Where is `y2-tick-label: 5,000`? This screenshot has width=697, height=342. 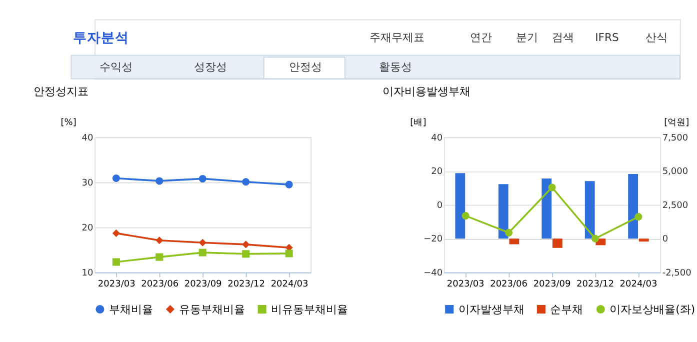 y2-tick-label: 5,000 is located at coordinates (675, 172).